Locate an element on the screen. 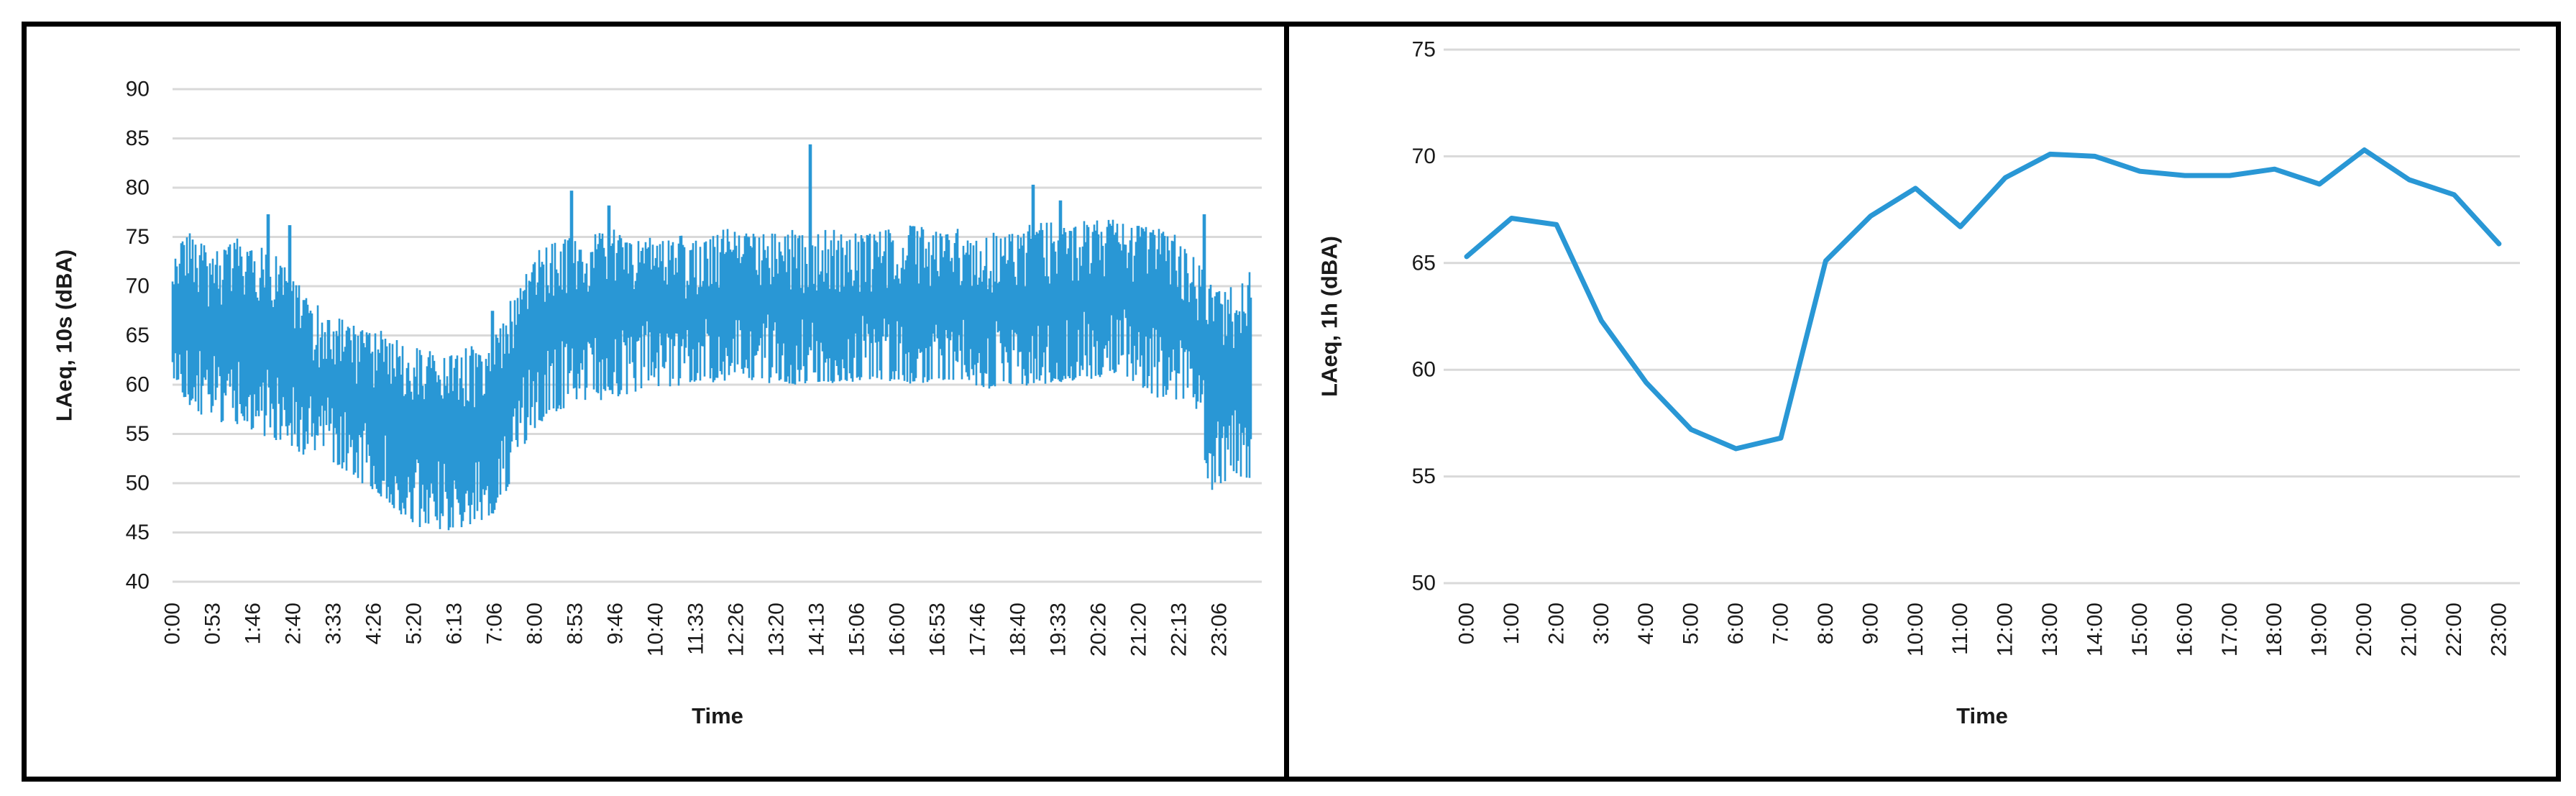 The image size is (2576, 796). x-tick-label: 1:00 is located at coordinates (1511, 623).